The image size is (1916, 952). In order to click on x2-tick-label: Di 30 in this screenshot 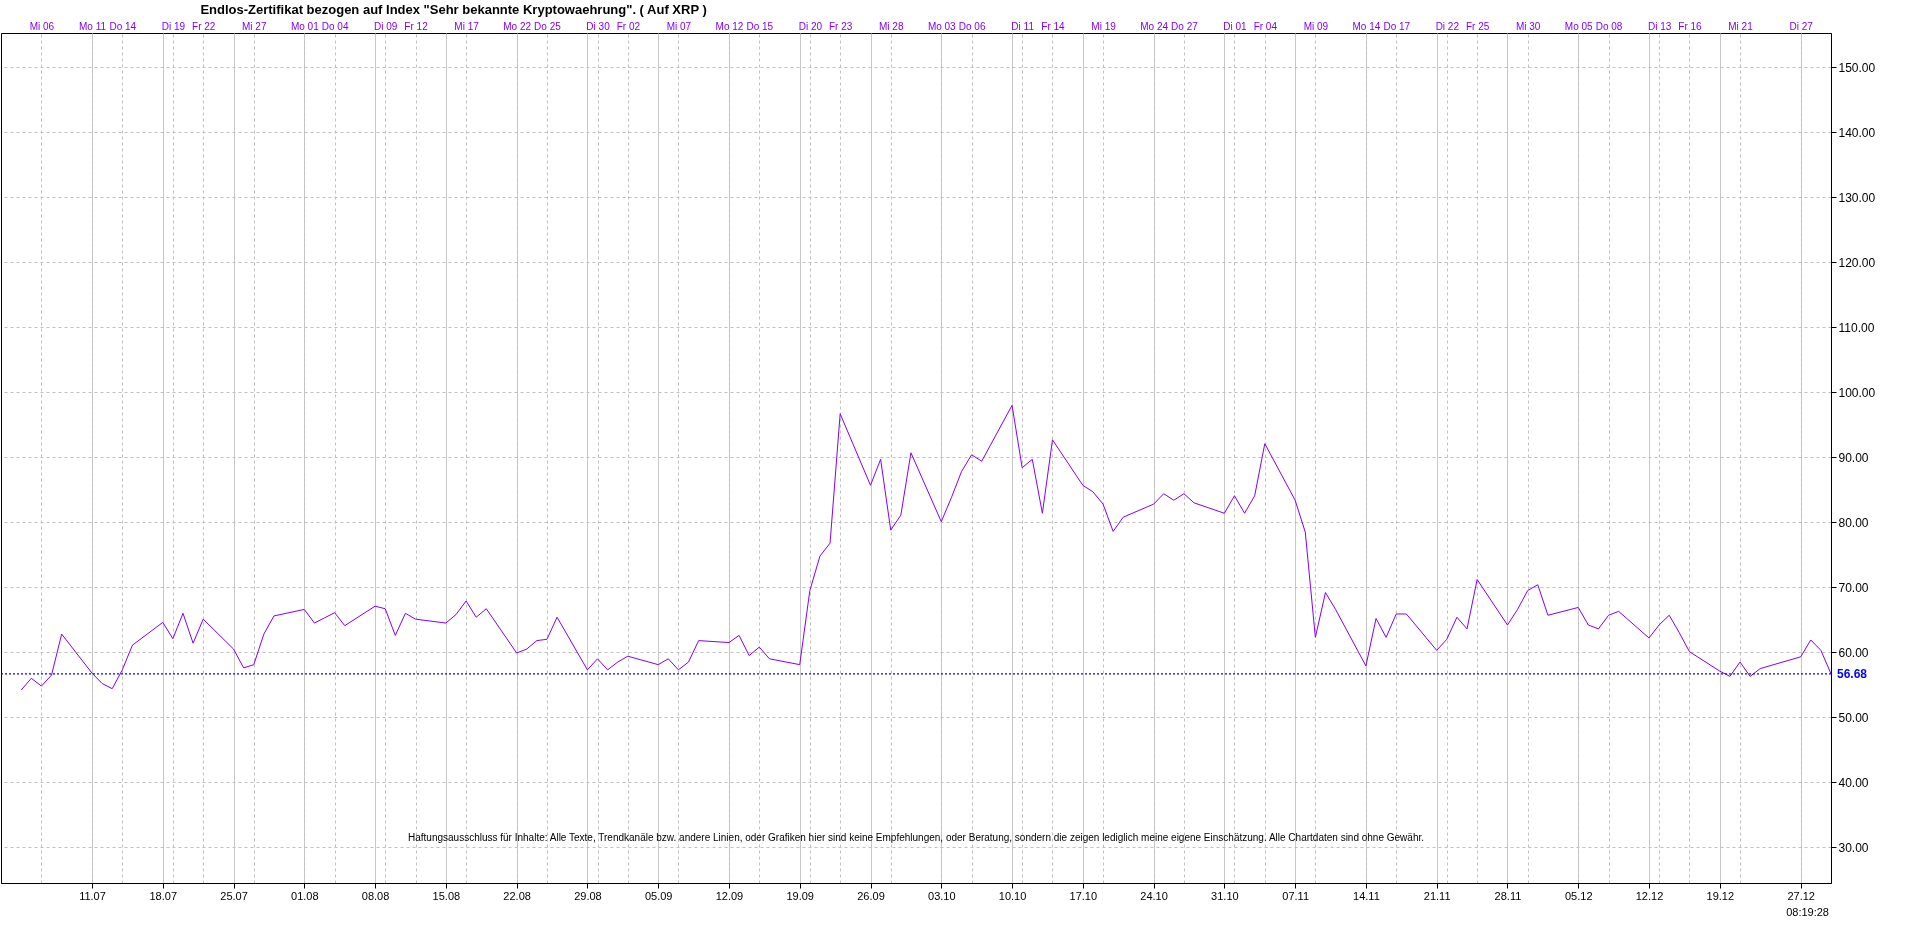, I will do `click(598, 26)`.